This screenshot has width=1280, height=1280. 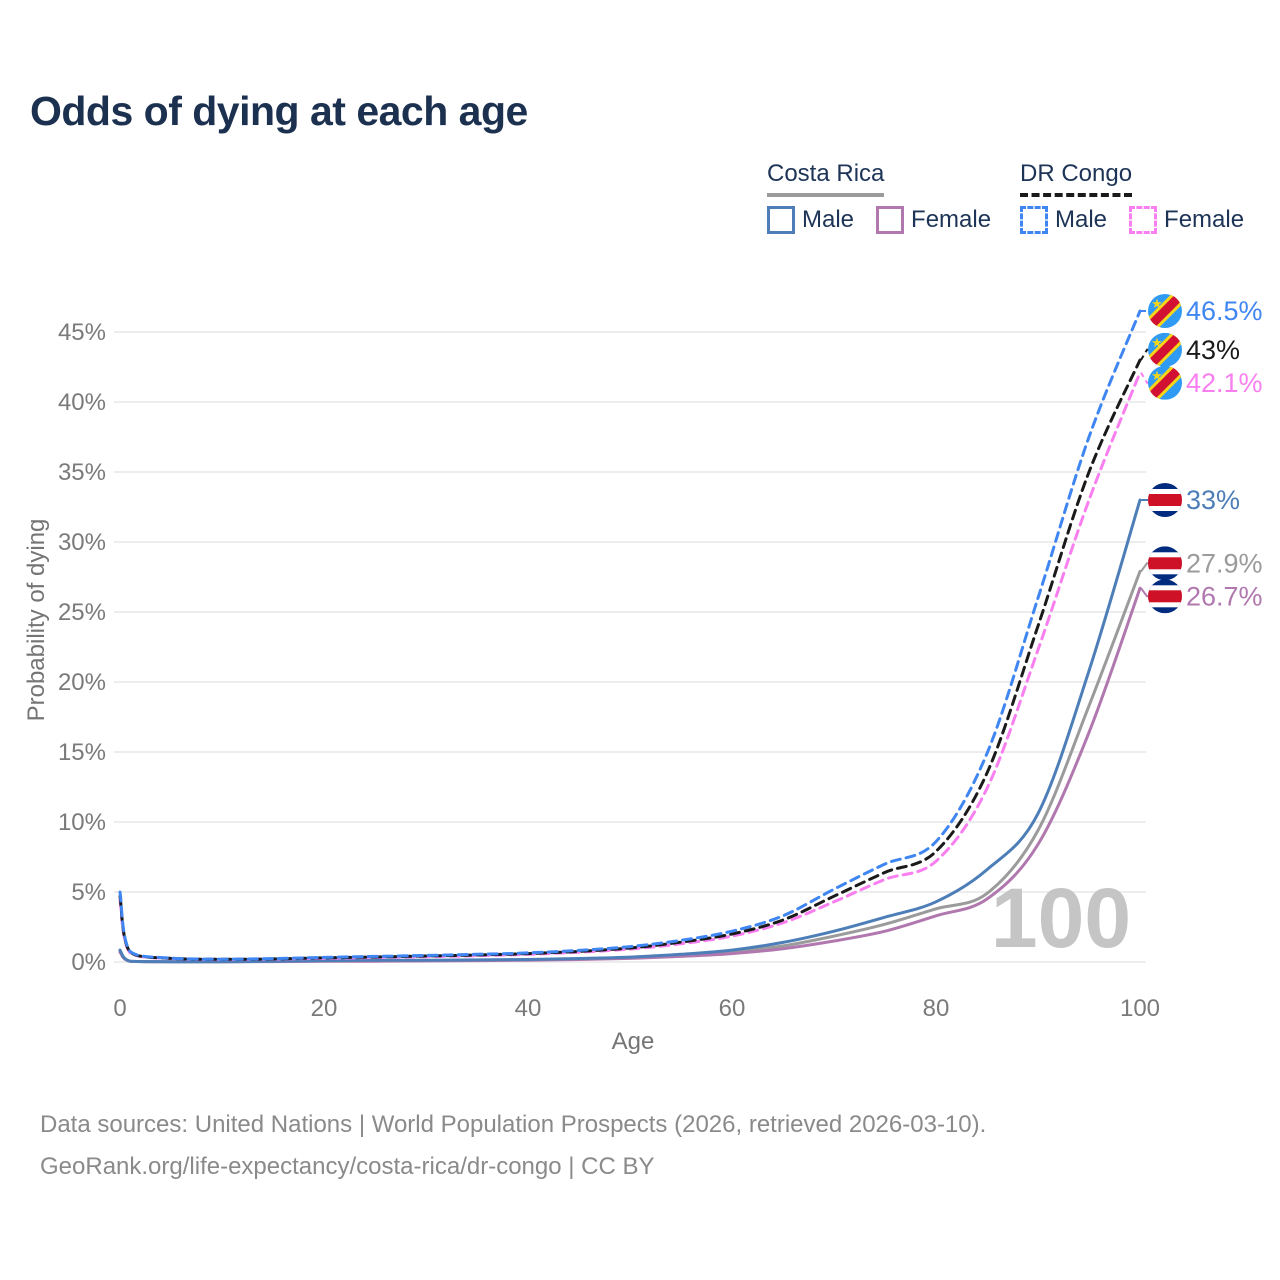 I want to click on x-tick-label: 100, so click(x=1140, y=1008).